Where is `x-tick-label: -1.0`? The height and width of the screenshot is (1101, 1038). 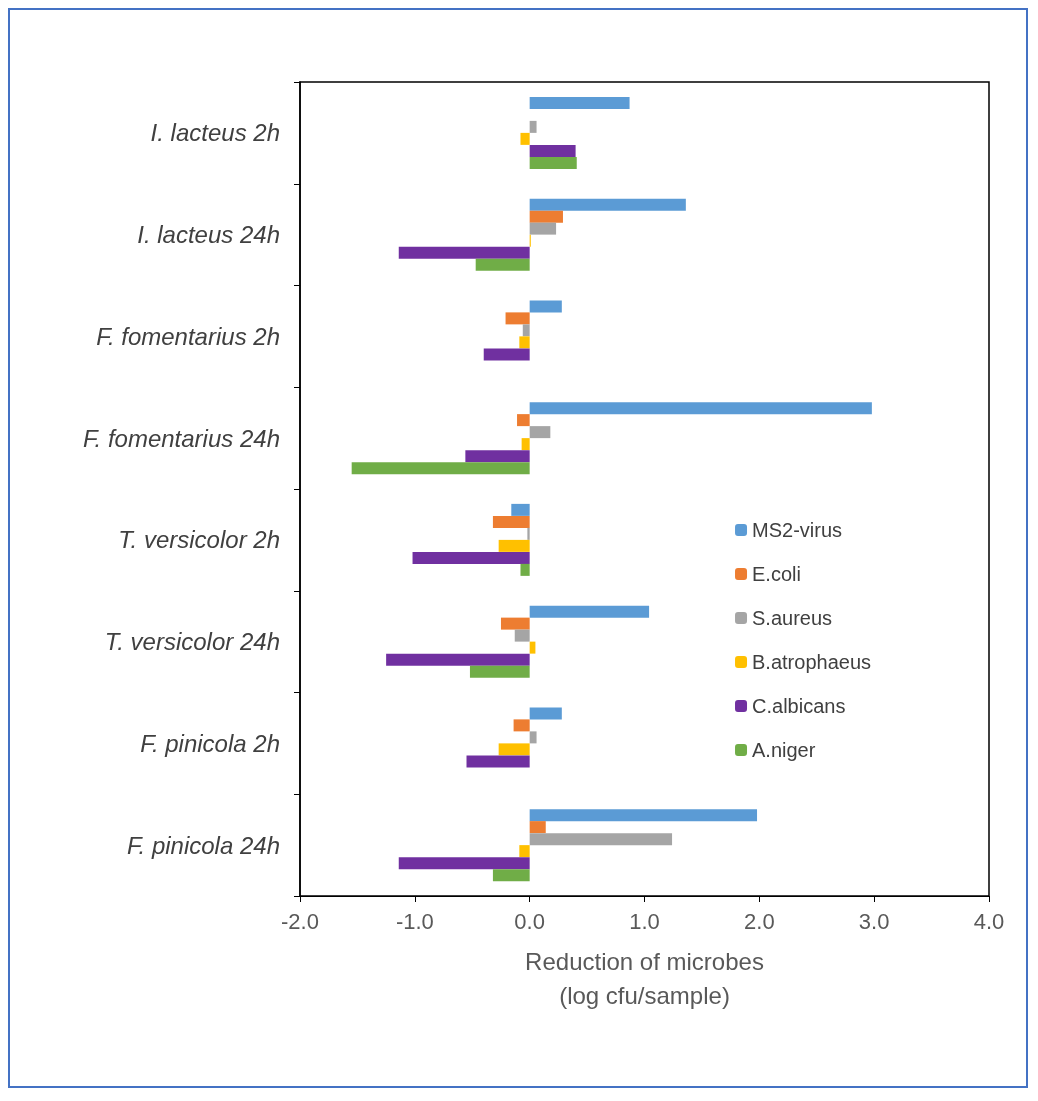
x-tick-label: -1.0 is located at coordinates (414, 921).